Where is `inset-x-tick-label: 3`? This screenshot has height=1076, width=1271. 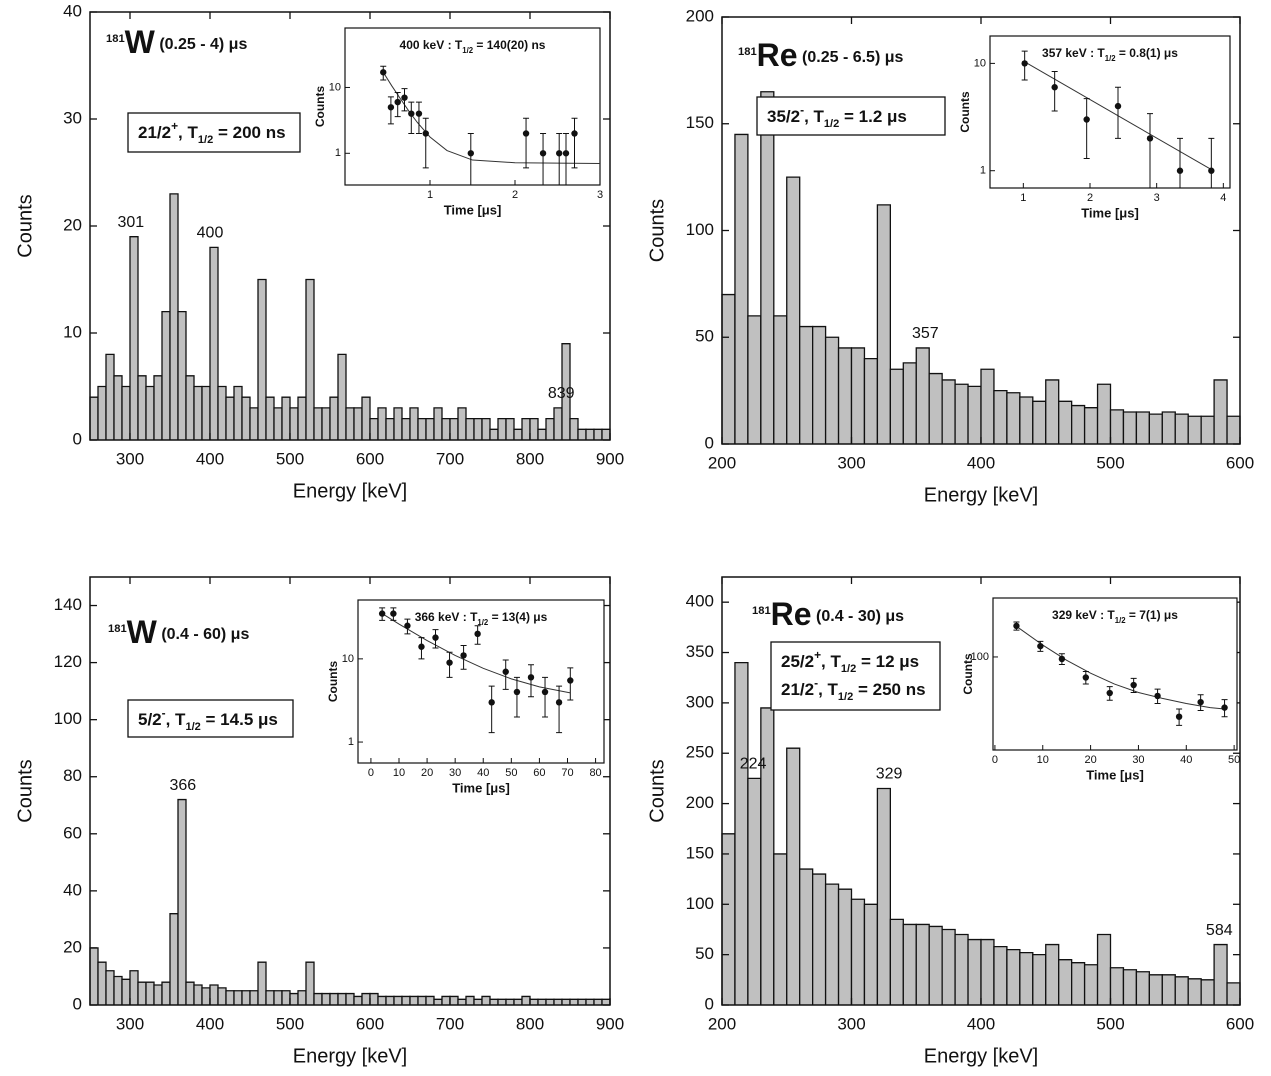
inset-x-tick-label: 3 is located at coordinates (600, 195).